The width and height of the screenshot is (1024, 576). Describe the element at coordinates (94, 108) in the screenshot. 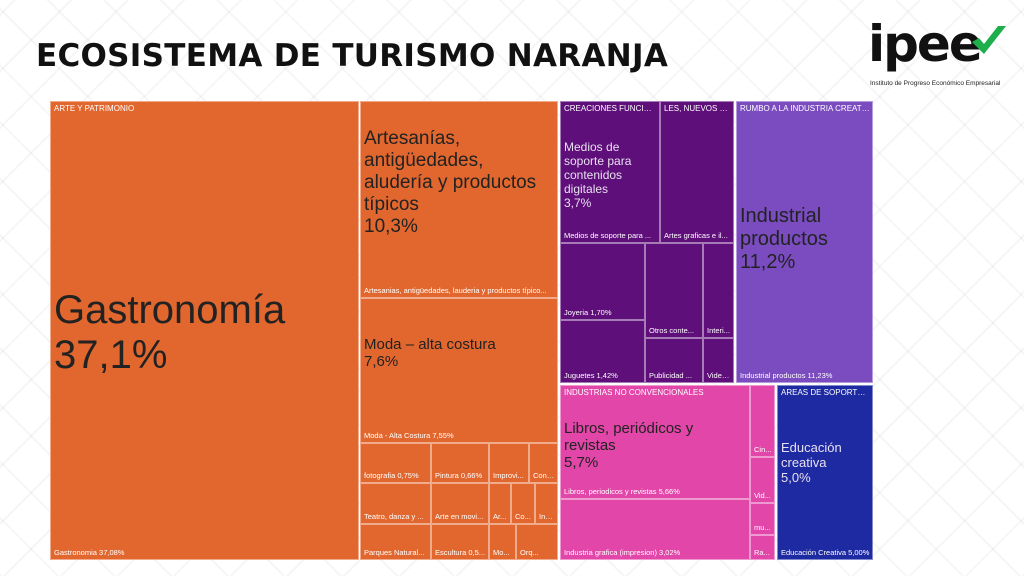

I see `group-header: ARTE Y PATRIMONIO` at that location.